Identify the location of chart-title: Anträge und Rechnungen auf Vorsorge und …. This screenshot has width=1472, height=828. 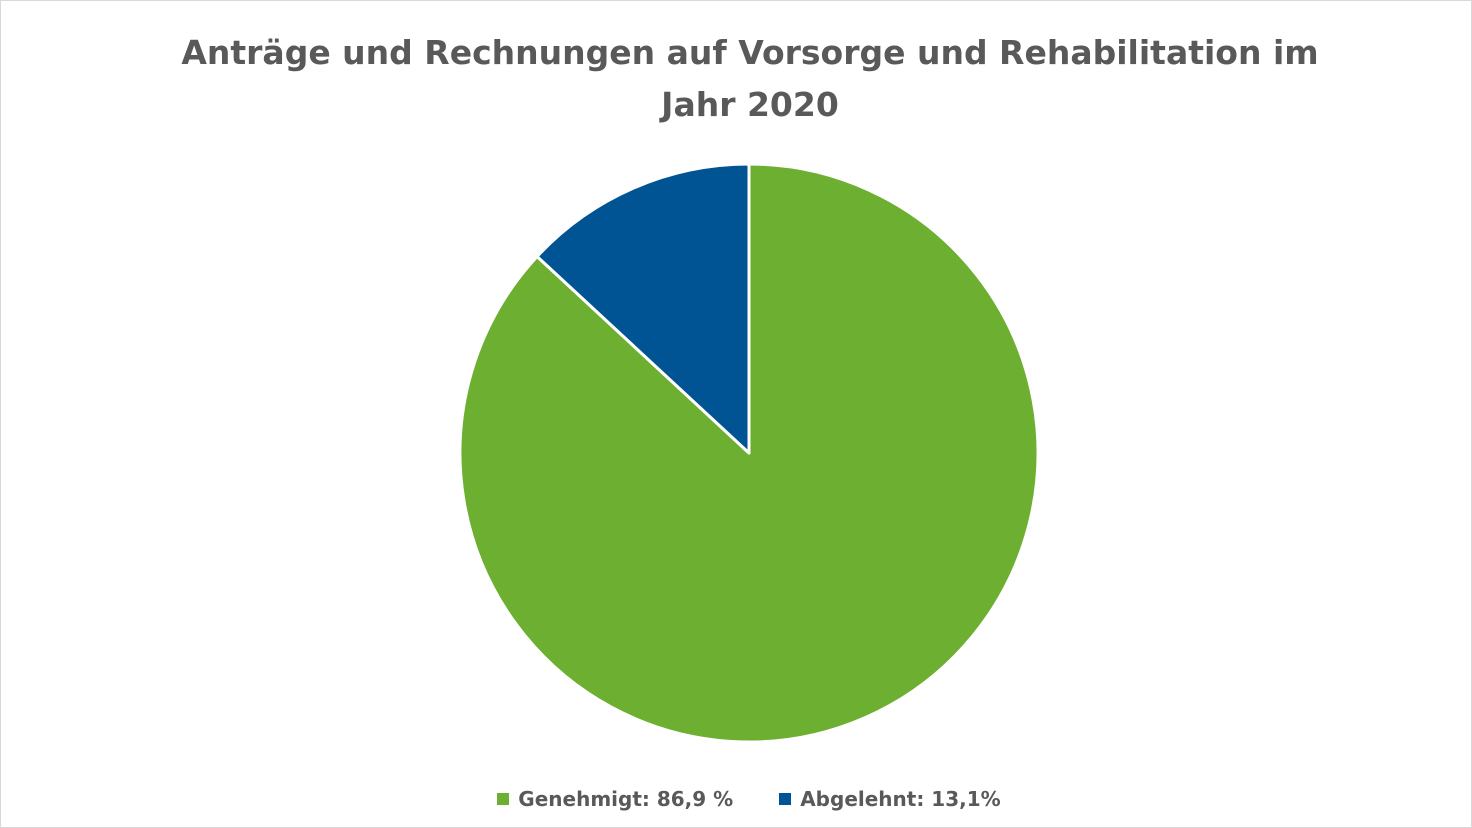
(750, 78).